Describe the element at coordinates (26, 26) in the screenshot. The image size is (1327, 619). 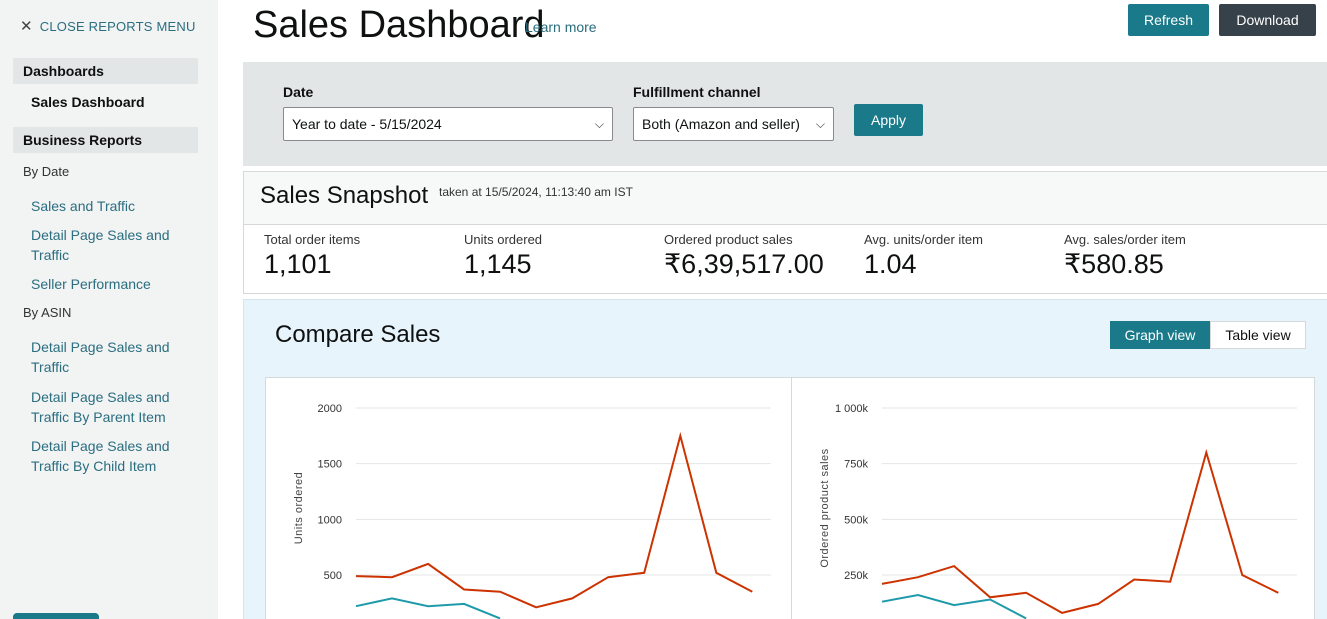
I see `close-icon: ✕` at that location.